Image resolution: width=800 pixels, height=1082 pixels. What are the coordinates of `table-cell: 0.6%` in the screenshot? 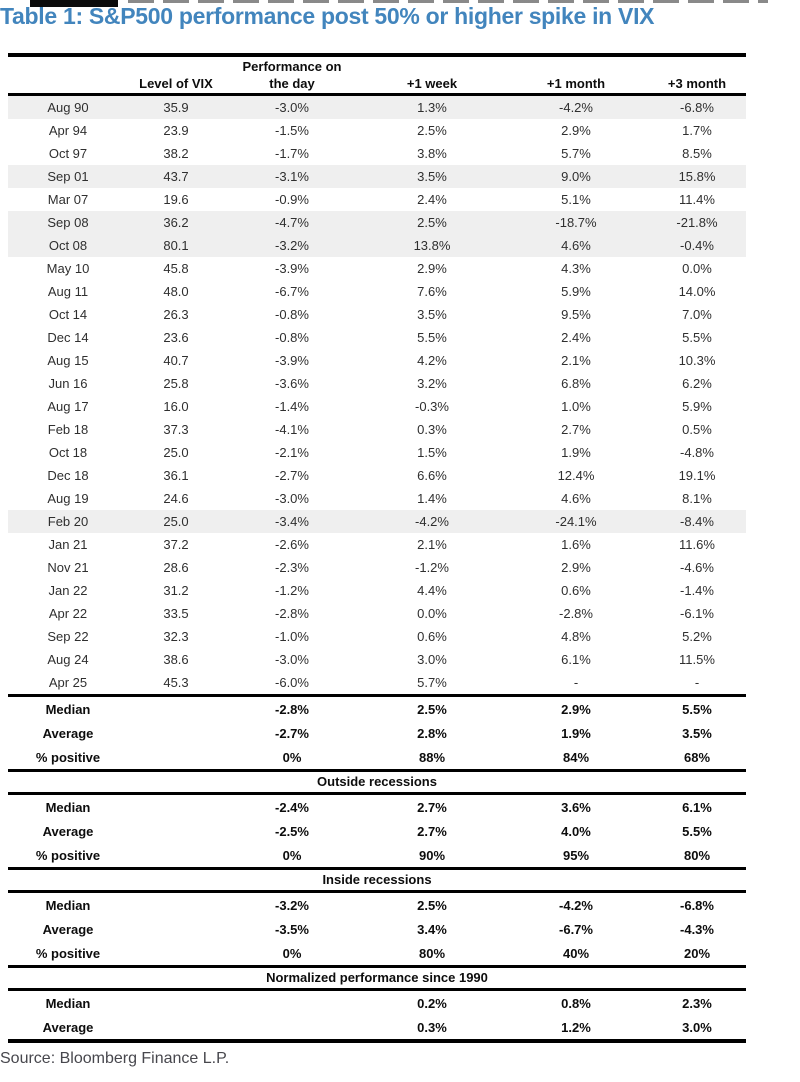 It's located at (576, 590).